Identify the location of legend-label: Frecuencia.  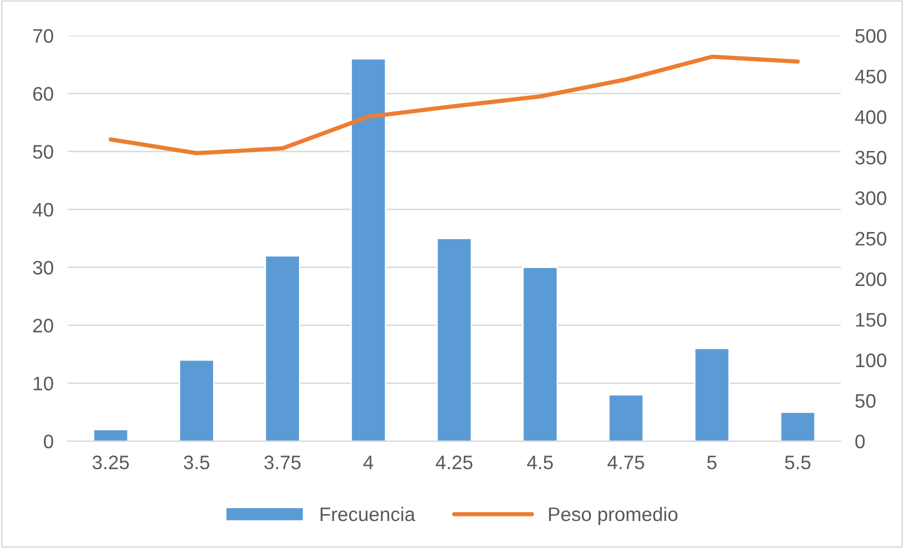
(368, 514).